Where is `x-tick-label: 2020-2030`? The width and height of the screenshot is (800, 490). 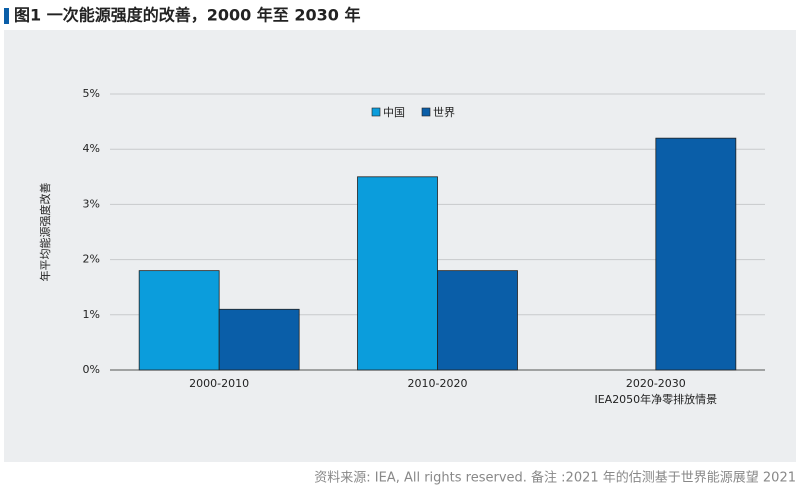
x-tick-label: 2020-2030 is located at coordinates (656, 383).